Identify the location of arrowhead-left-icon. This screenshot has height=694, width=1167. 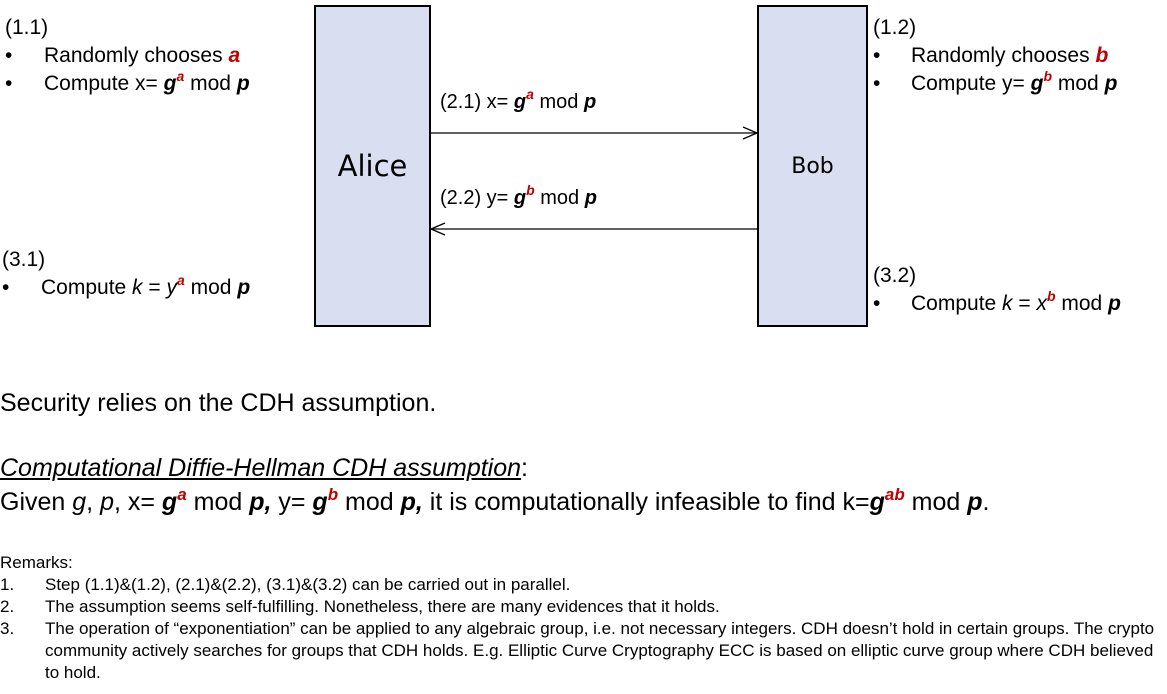
(437, 229).